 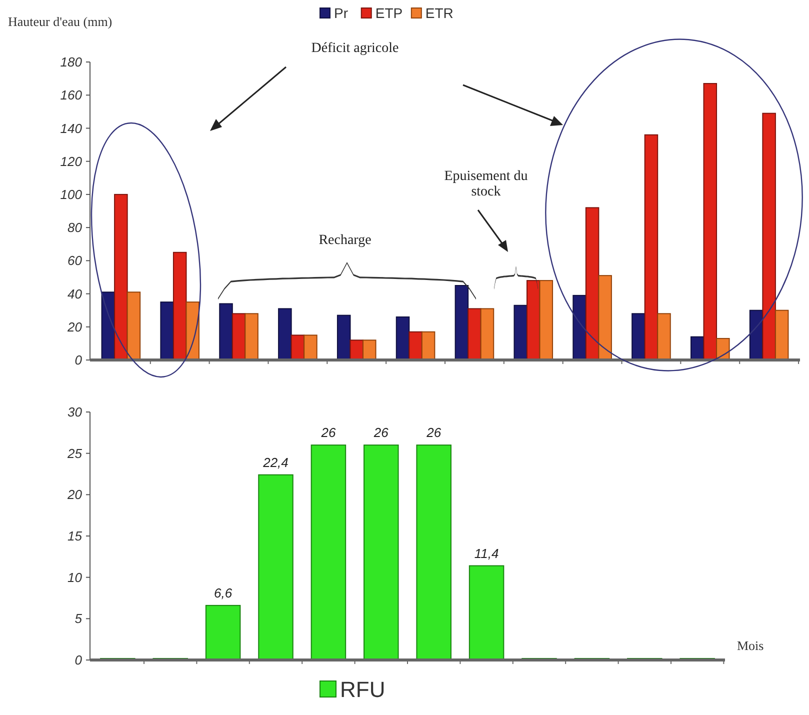 What do you see at coordinates (355, 48) in the screenshot?
I see `text: Déficit agricole` at bounding box center [355, 48].